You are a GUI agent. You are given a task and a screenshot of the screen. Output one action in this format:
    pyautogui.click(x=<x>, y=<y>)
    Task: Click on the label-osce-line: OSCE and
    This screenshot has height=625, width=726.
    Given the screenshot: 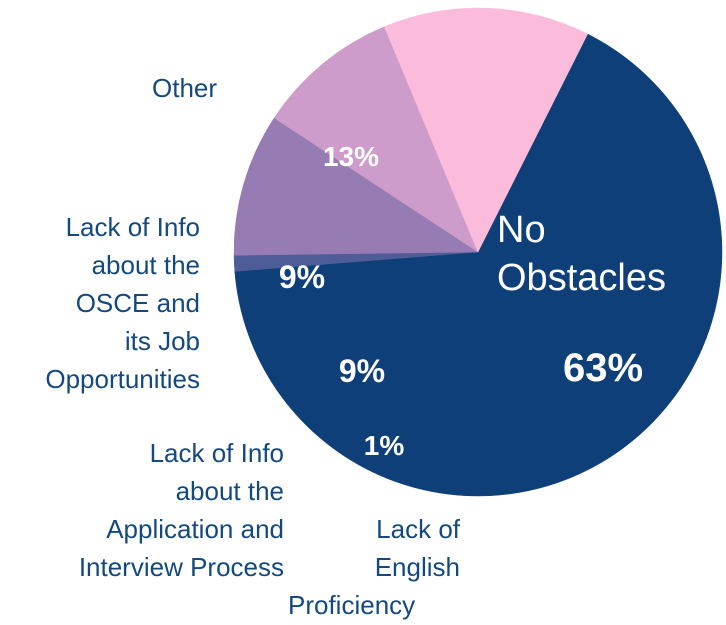 What is the action you would take?
    pyautogui.click(x=137, y=303)
    